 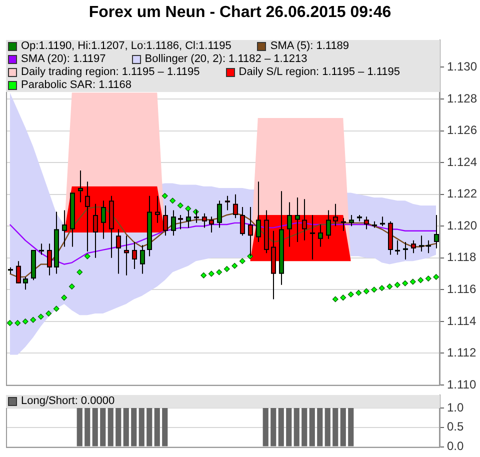 I want to click on legend-label: Long/Short: 0.0000, so click(x=68, y=401).